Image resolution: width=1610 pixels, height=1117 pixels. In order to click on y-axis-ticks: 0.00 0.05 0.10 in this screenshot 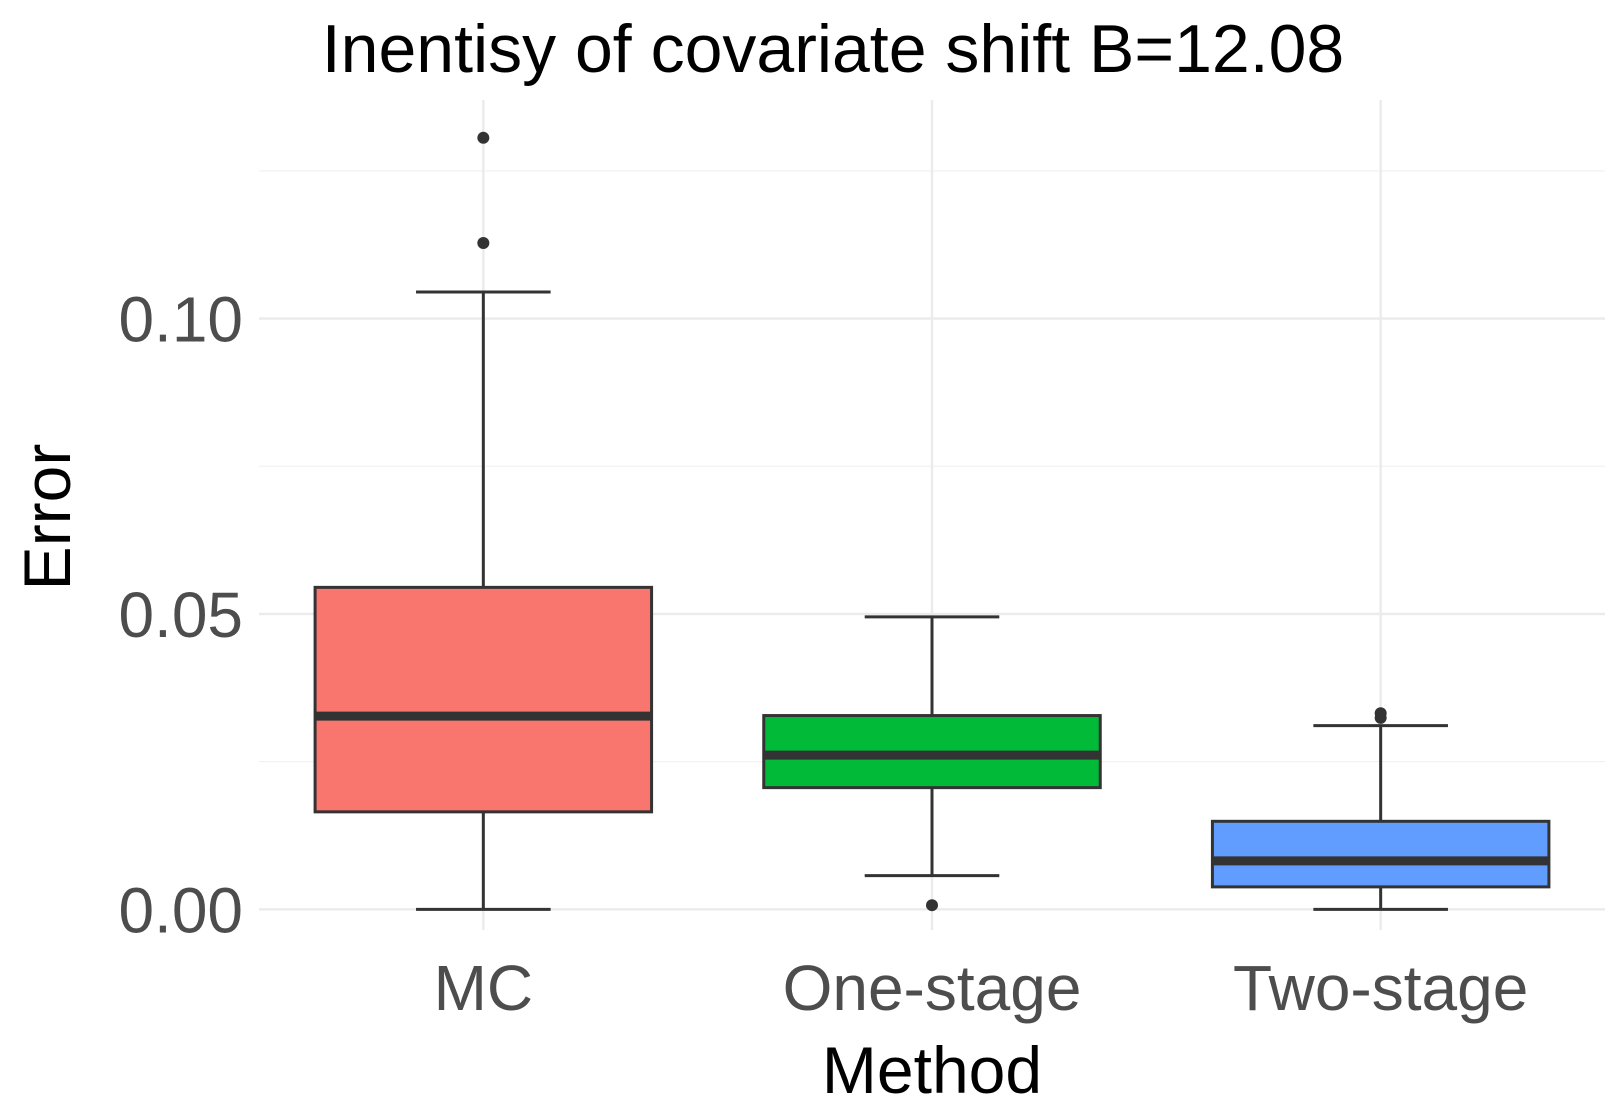, I will do `click(180, 615)`.